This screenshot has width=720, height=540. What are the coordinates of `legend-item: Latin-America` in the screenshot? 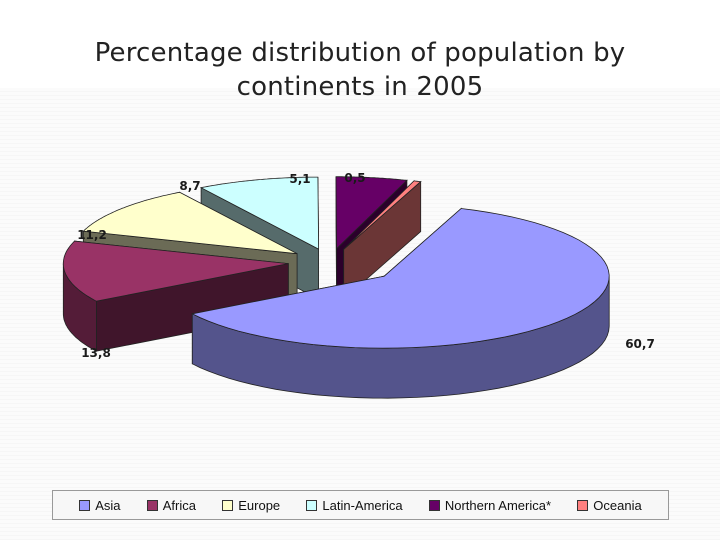 It's located at (354, 505).